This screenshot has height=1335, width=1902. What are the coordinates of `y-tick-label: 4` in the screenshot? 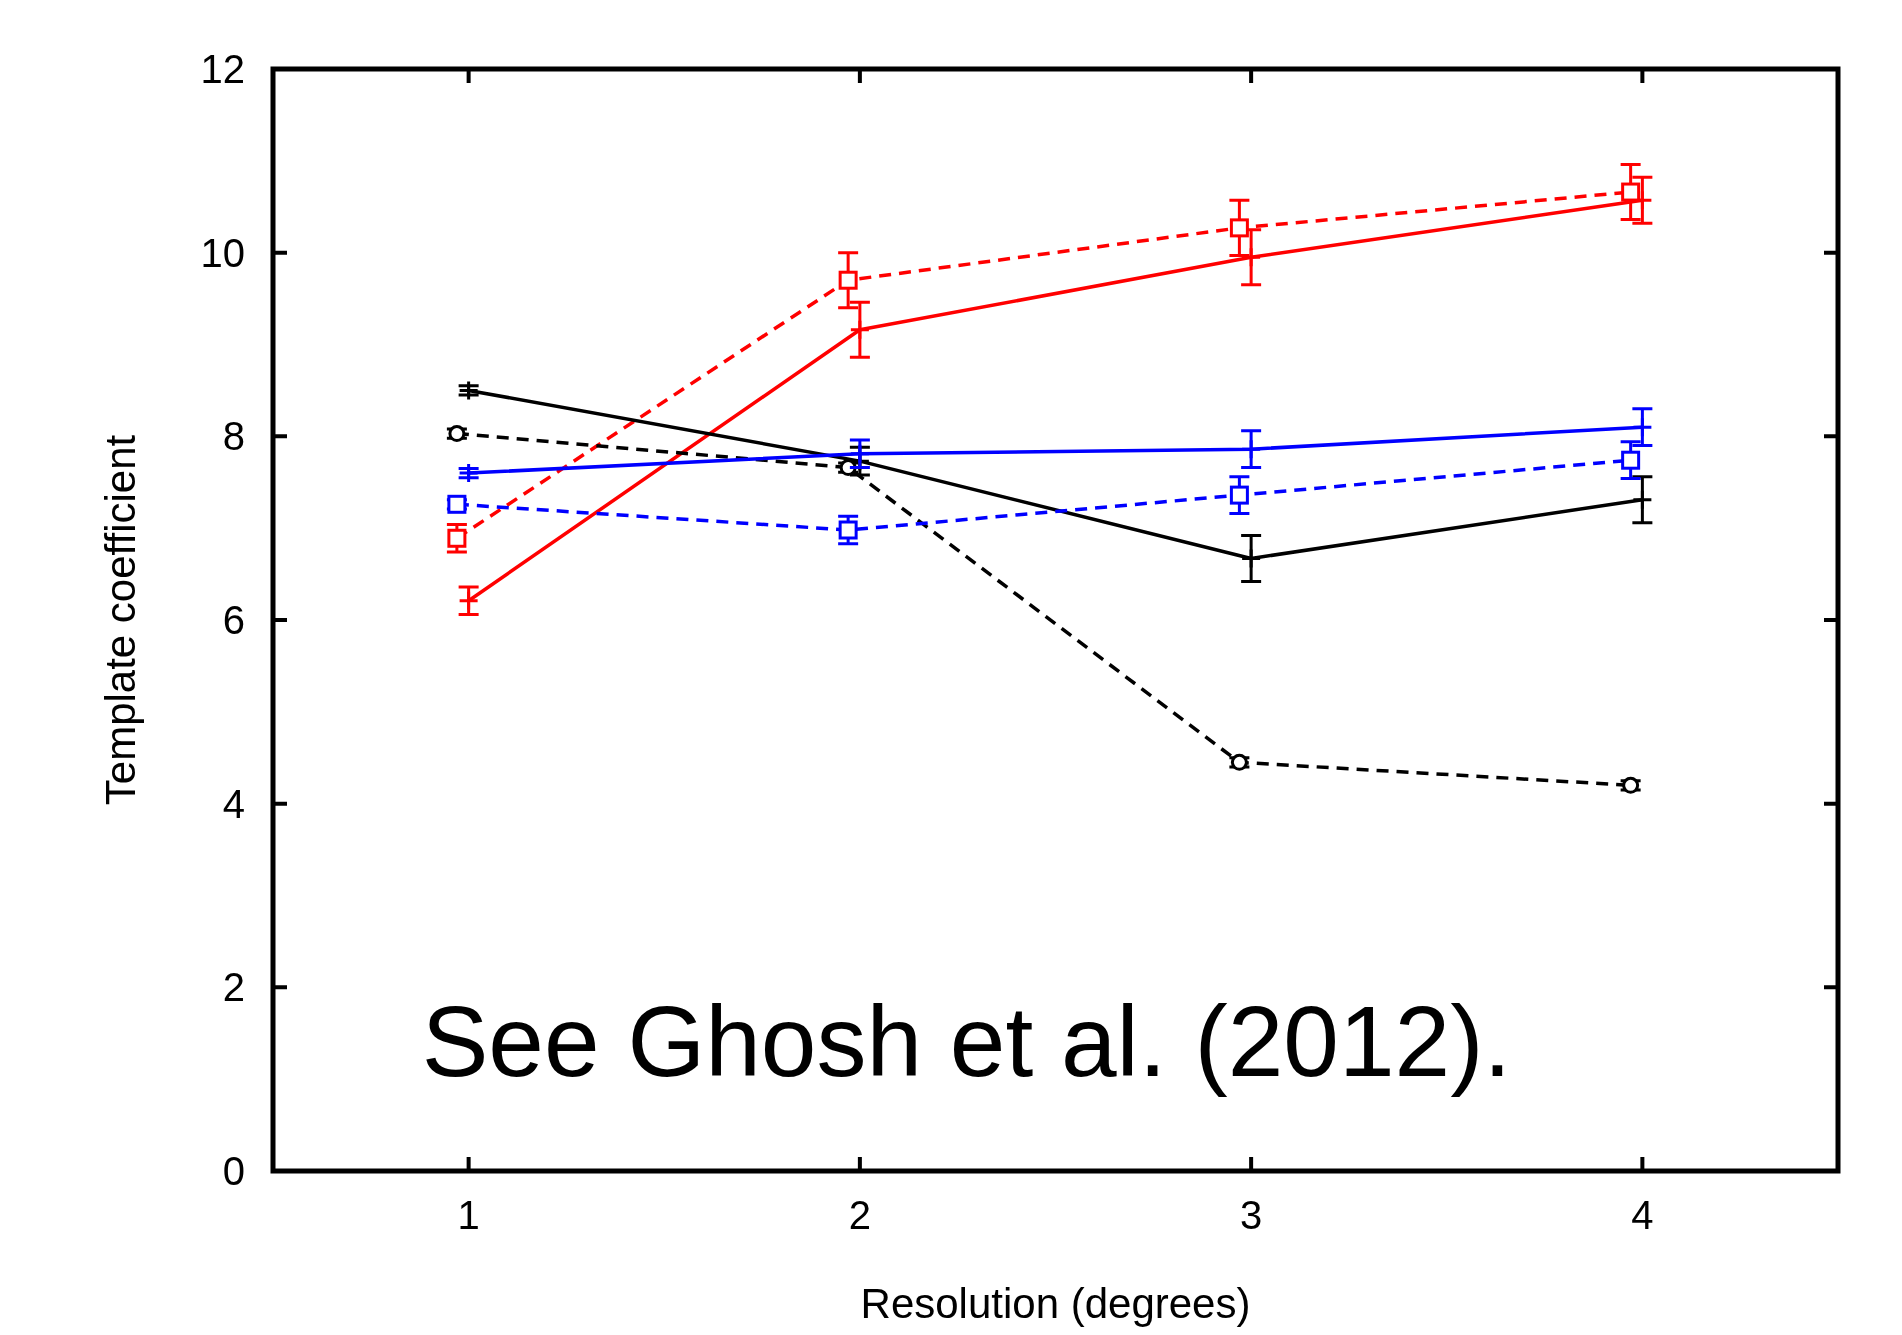 It's located at (233, 803).